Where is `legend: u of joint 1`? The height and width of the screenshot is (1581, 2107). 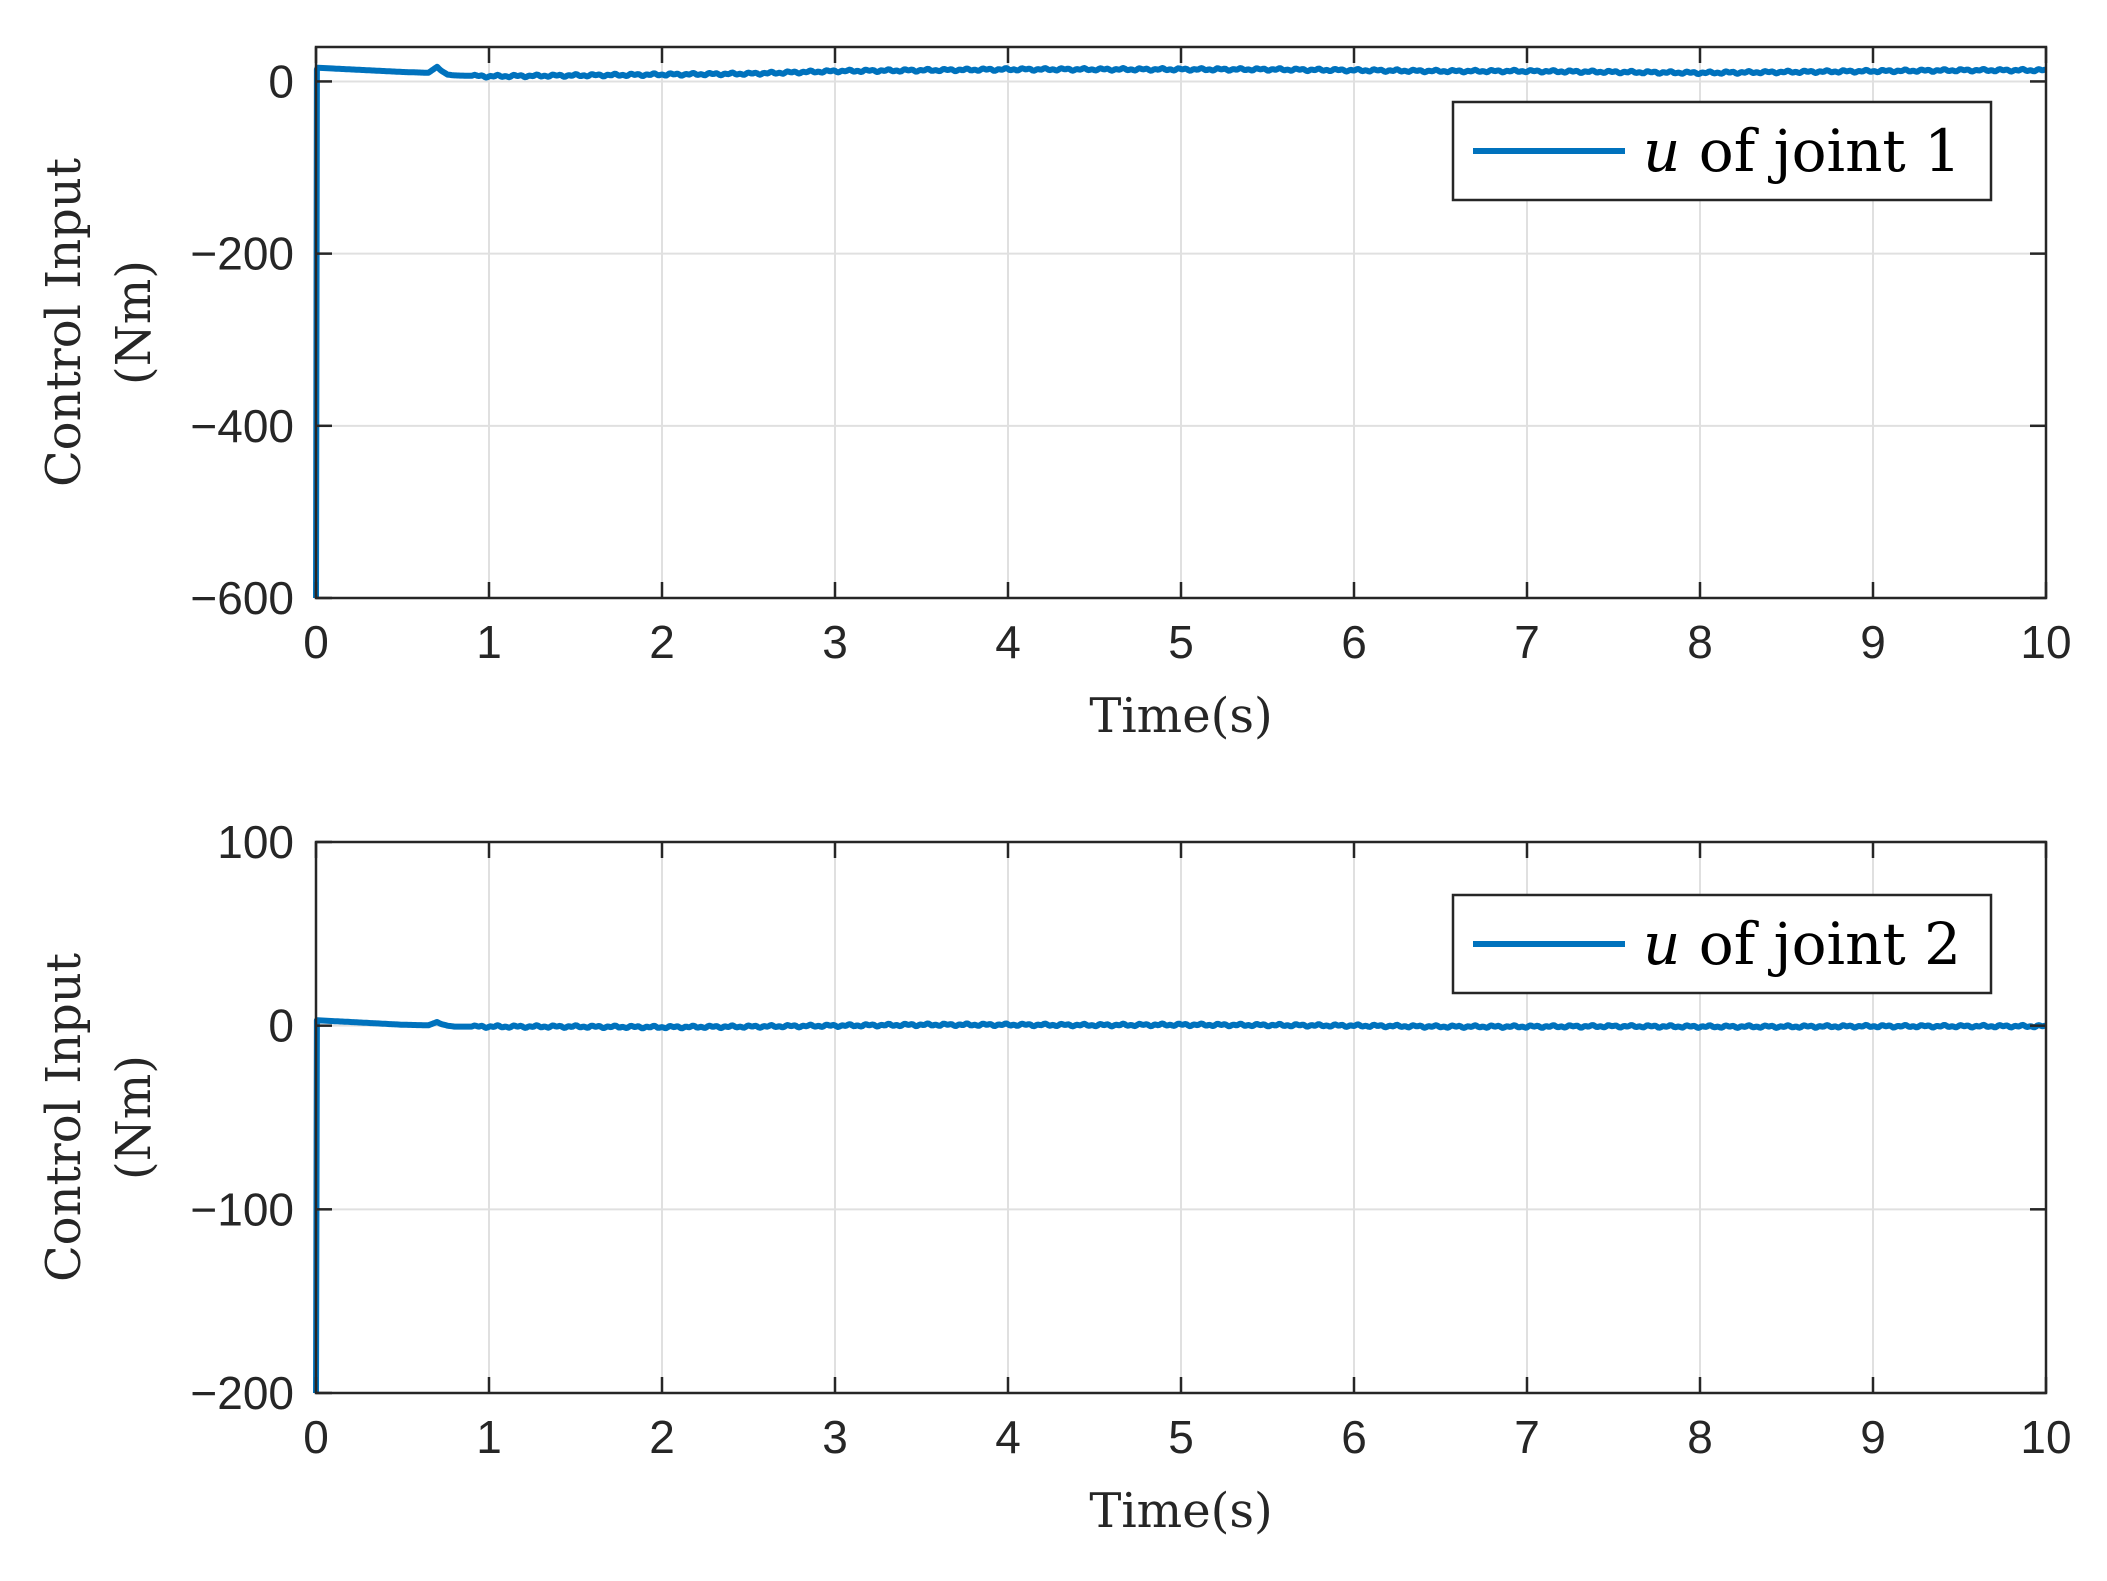 legend: u of joint 1 is located at coordinates (1722, 151).